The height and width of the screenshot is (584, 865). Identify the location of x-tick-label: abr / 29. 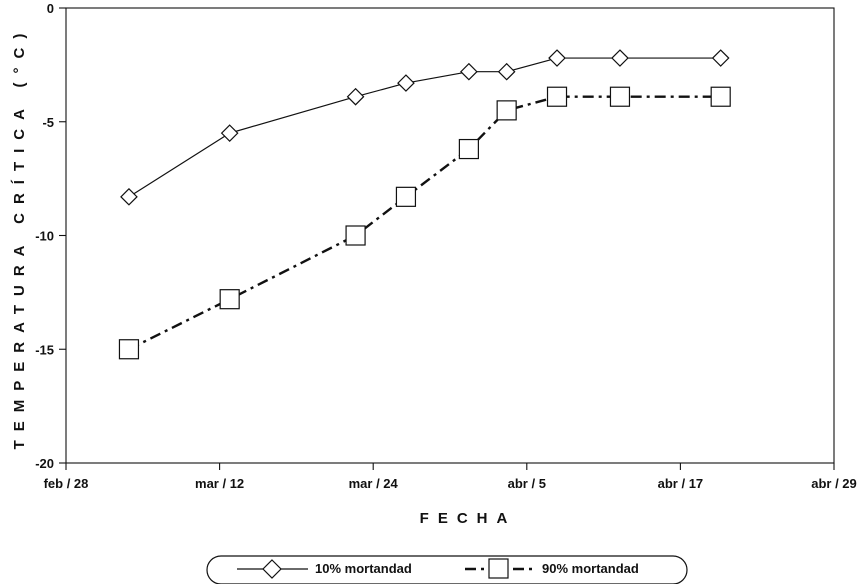
(834, 483).